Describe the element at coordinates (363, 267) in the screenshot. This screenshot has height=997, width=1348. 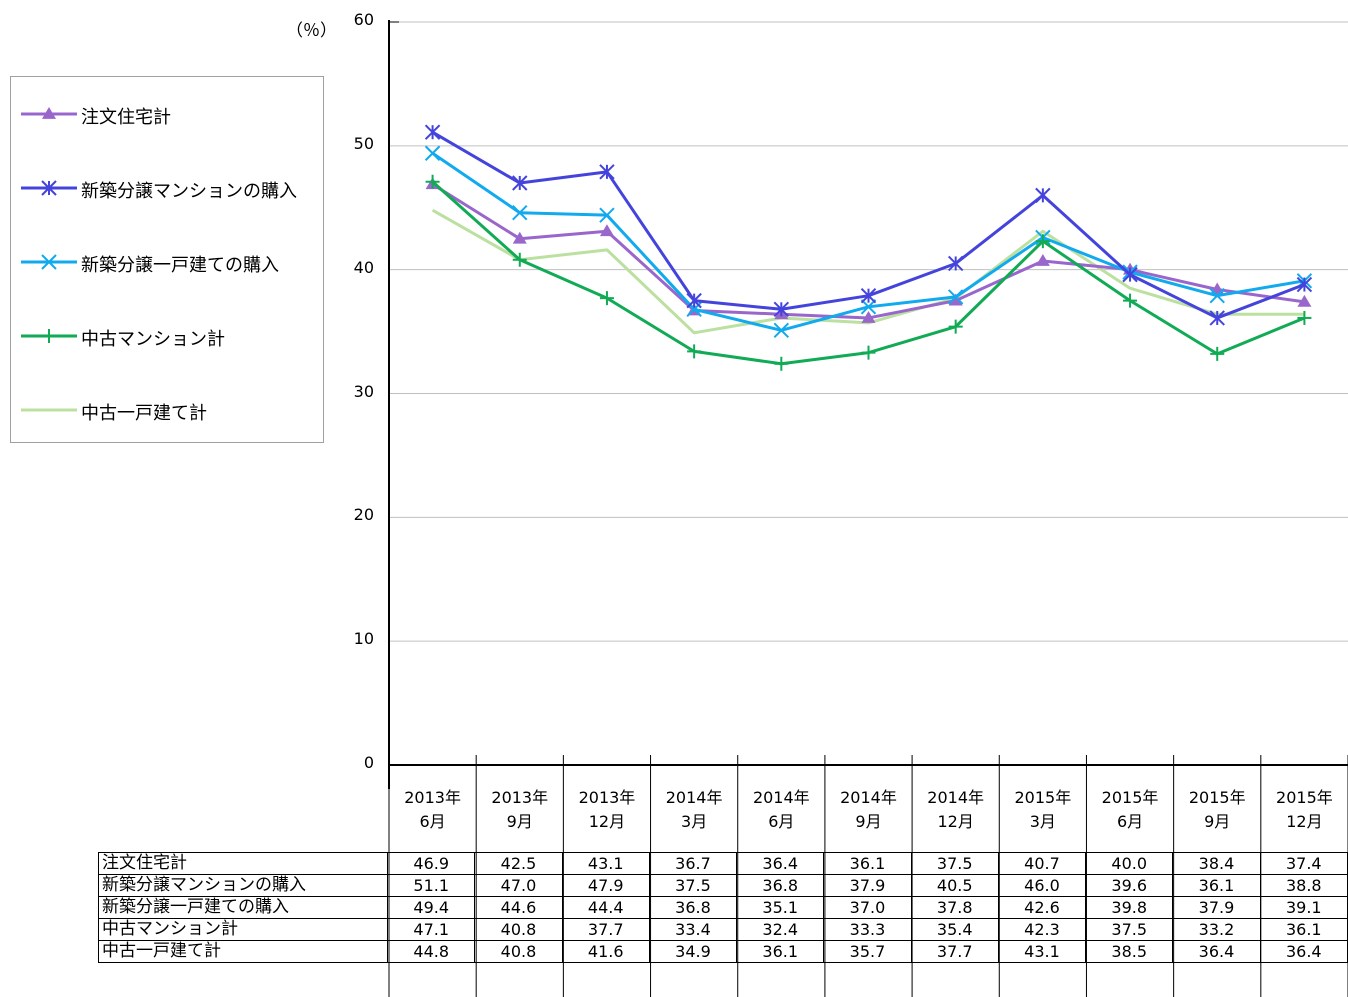
I see `y-tick-label: 40` at that location.